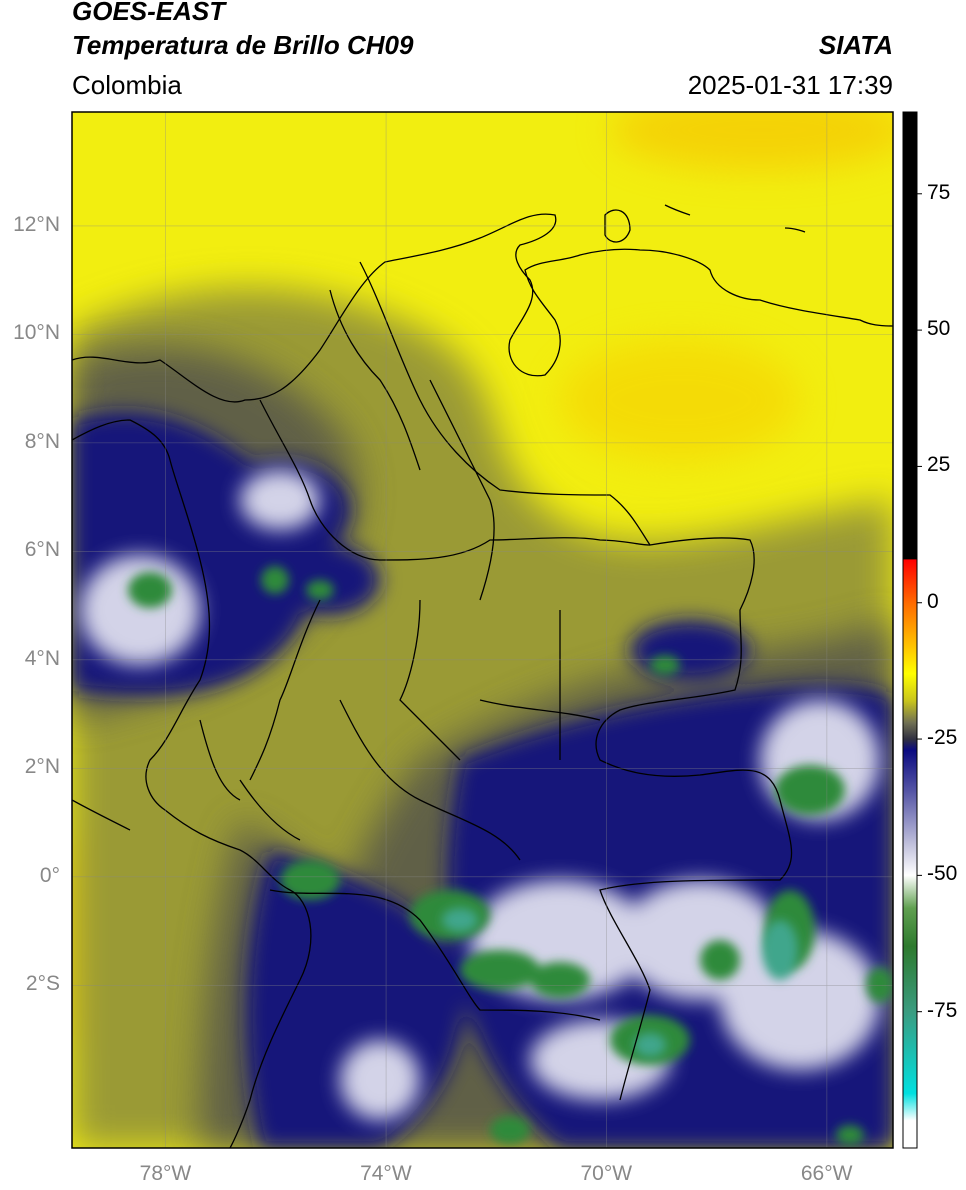  What do you see at coordinates (127, 85) in the screenshot?
I see `region-label: Colombia` at bounding box center [127, 85].